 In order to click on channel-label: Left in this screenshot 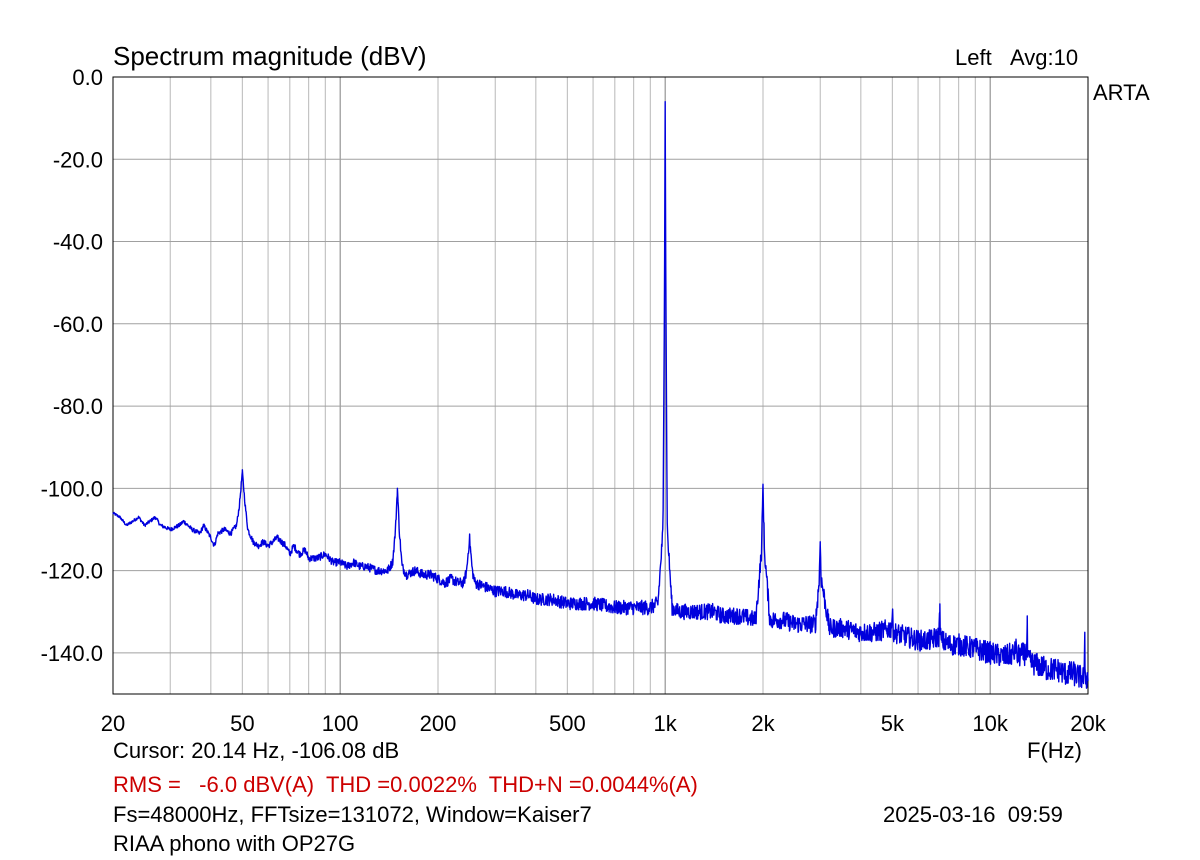, I will do `click(973, 57)`.